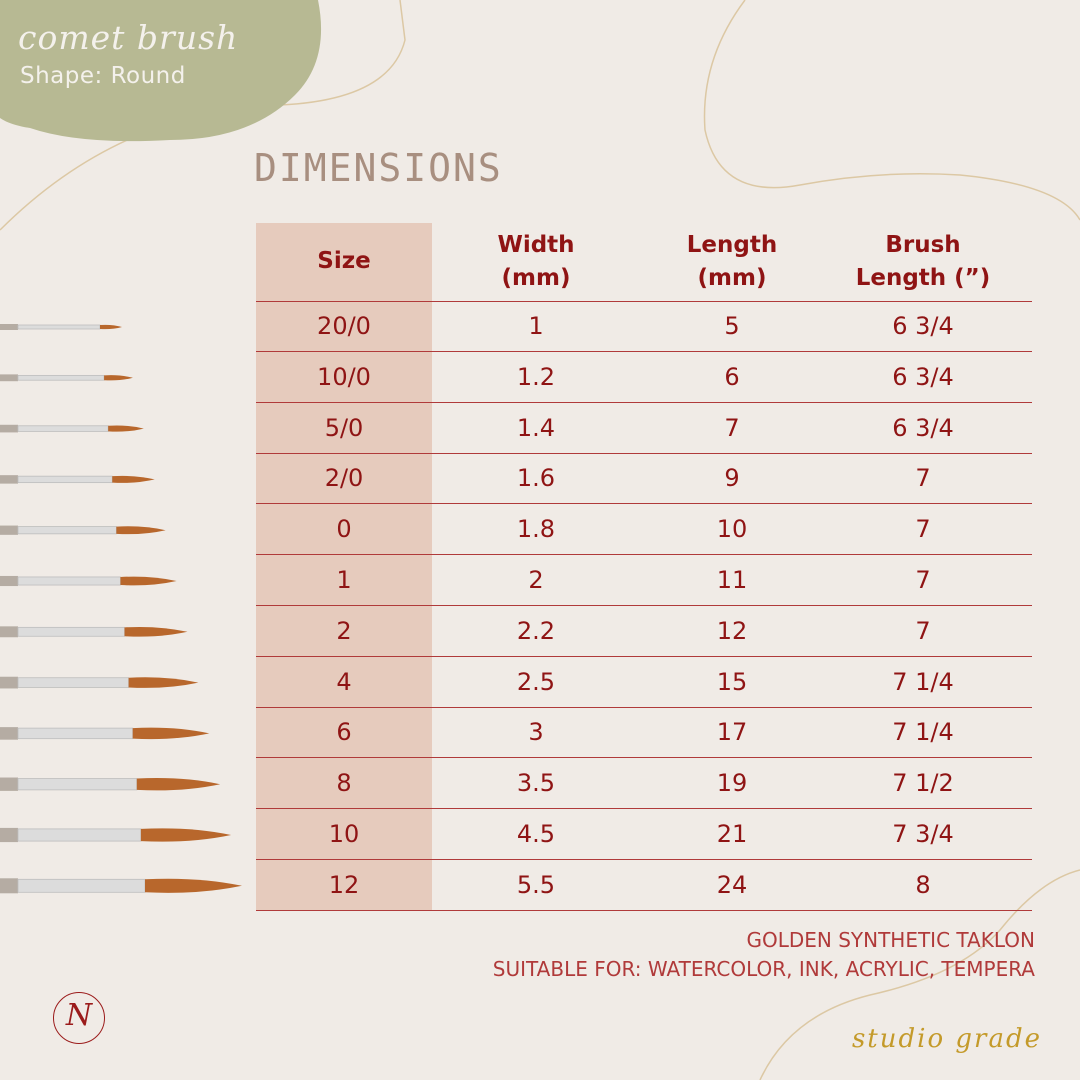  I want to click on cell-width: 1.2, so click(536, 376).